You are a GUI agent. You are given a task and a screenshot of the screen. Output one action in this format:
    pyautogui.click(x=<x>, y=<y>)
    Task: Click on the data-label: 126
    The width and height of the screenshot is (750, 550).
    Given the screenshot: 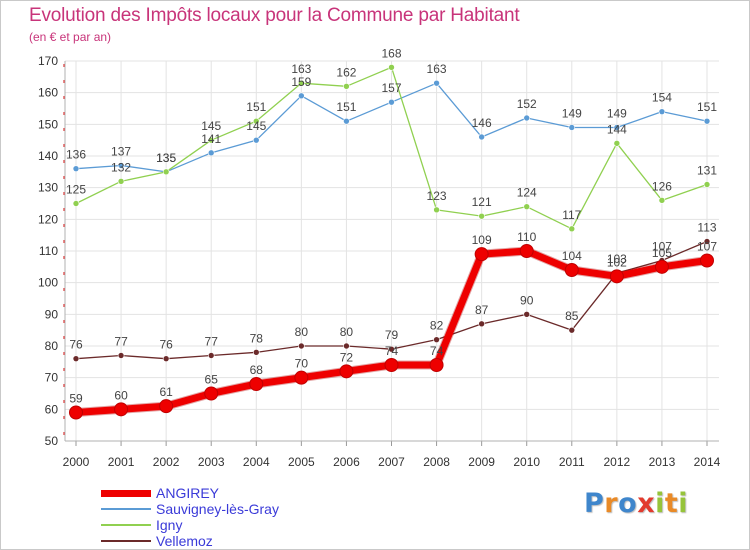 What is the action you would take?
    pyautogui.click(x=662, y=186)
    